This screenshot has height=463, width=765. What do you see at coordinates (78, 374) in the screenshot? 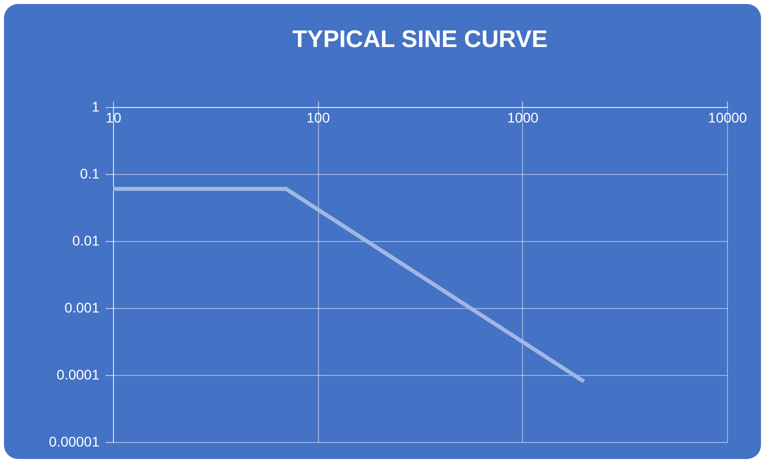
I see `y-tick-label: 0.0001` at bounding box center [78, 374].